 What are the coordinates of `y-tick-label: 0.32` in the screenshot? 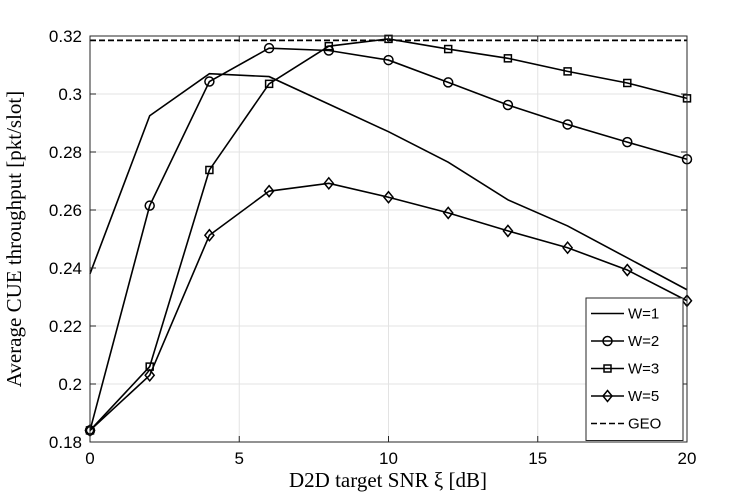 It's located at (65, 36).